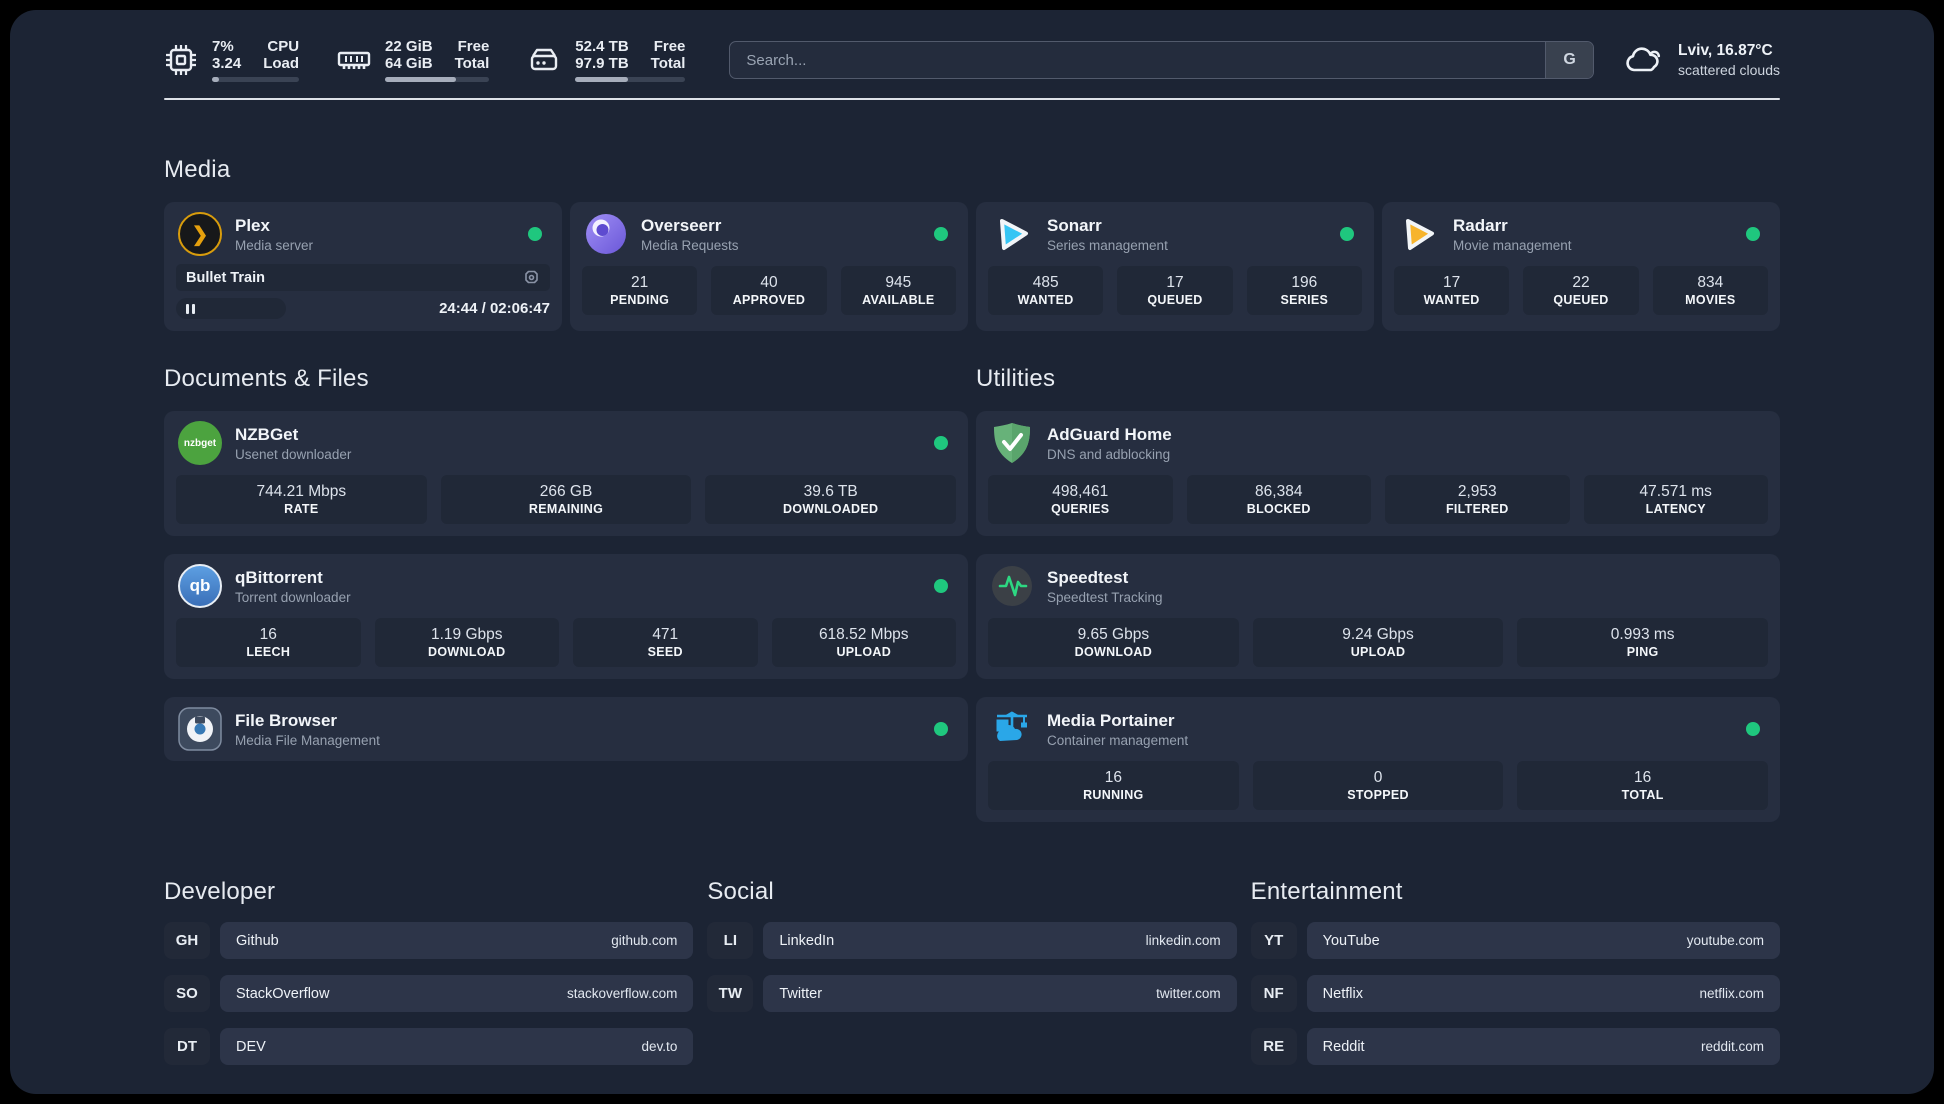 This screenshot has width=1944, height=1104. I want to click on stat-label: WANTED, so click(1451, 300).